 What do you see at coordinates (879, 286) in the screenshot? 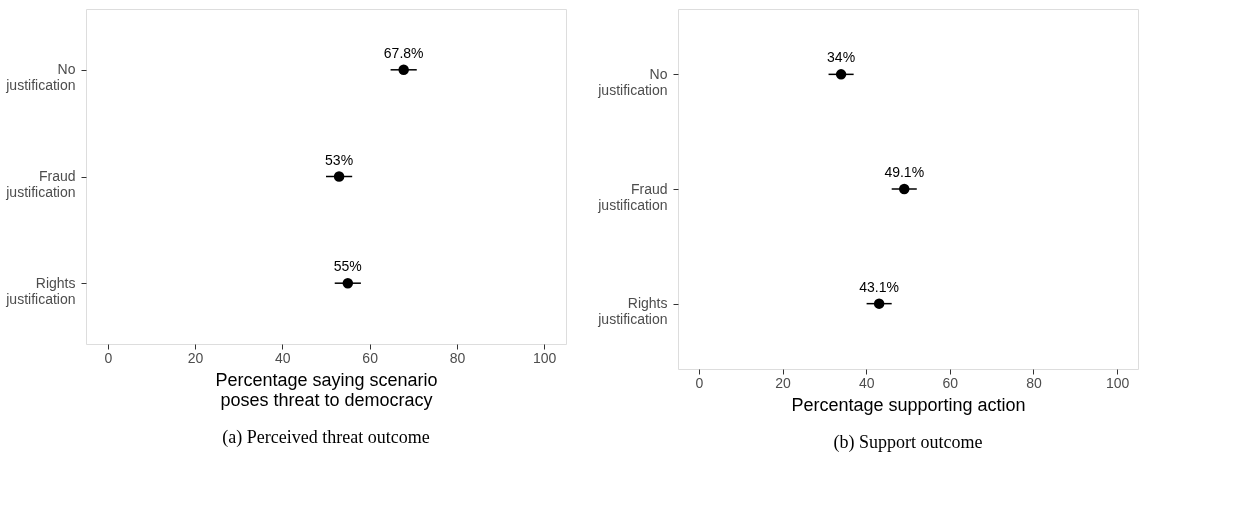
I see `data-label: 43.1%` at bounding box center [879, 286].